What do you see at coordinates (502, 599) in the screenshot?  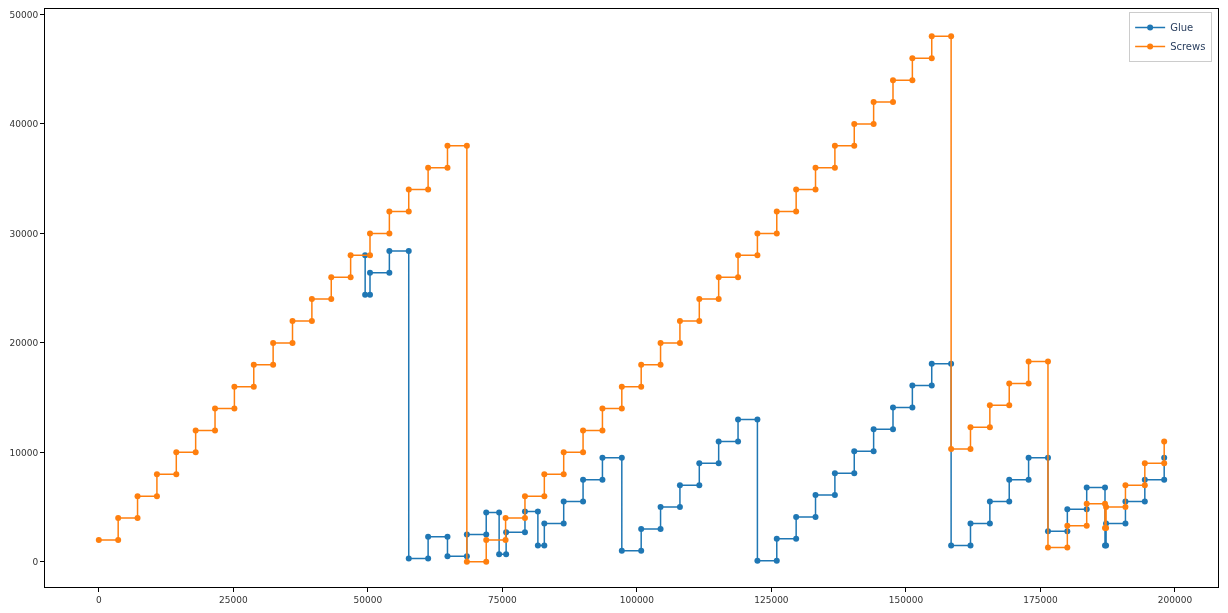 I see `x-tick-label: 75000` at bounding box center [502, 599].